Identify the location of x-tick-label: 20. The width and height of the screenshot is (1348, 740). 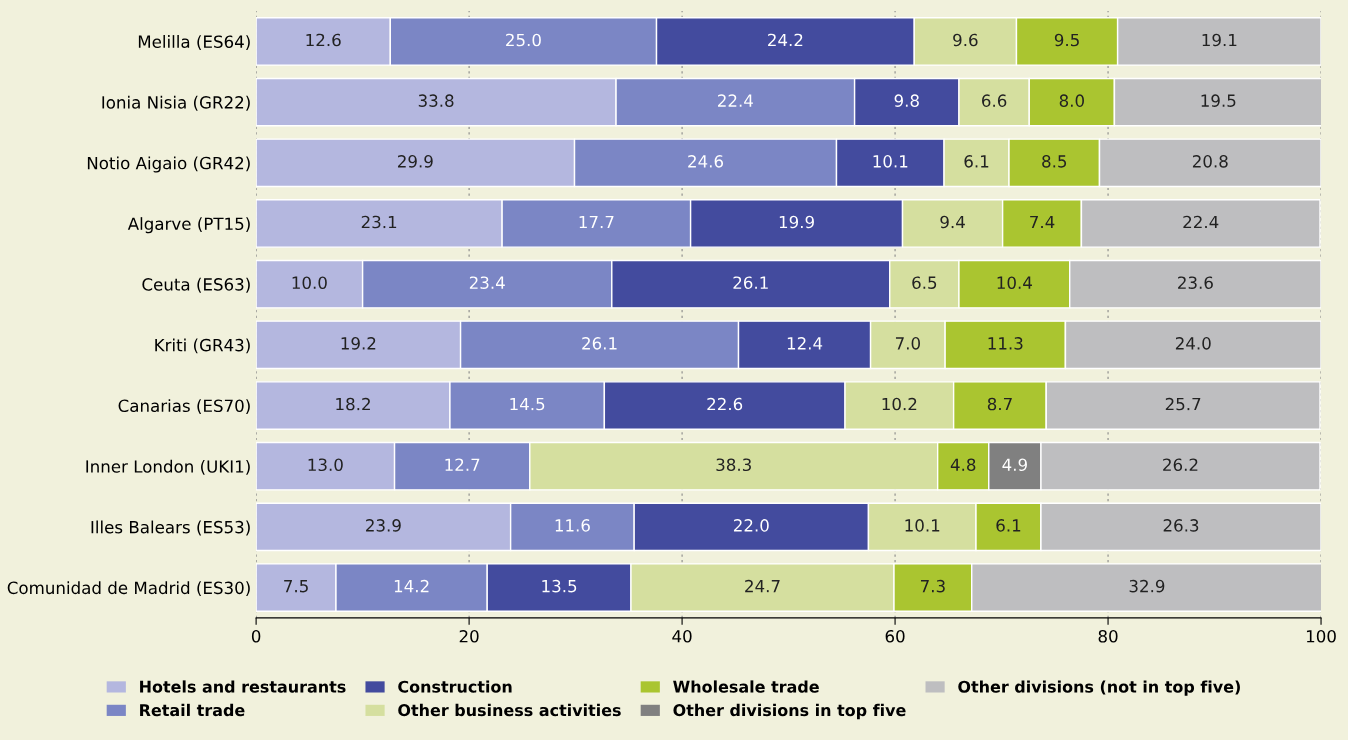
(469, 636).